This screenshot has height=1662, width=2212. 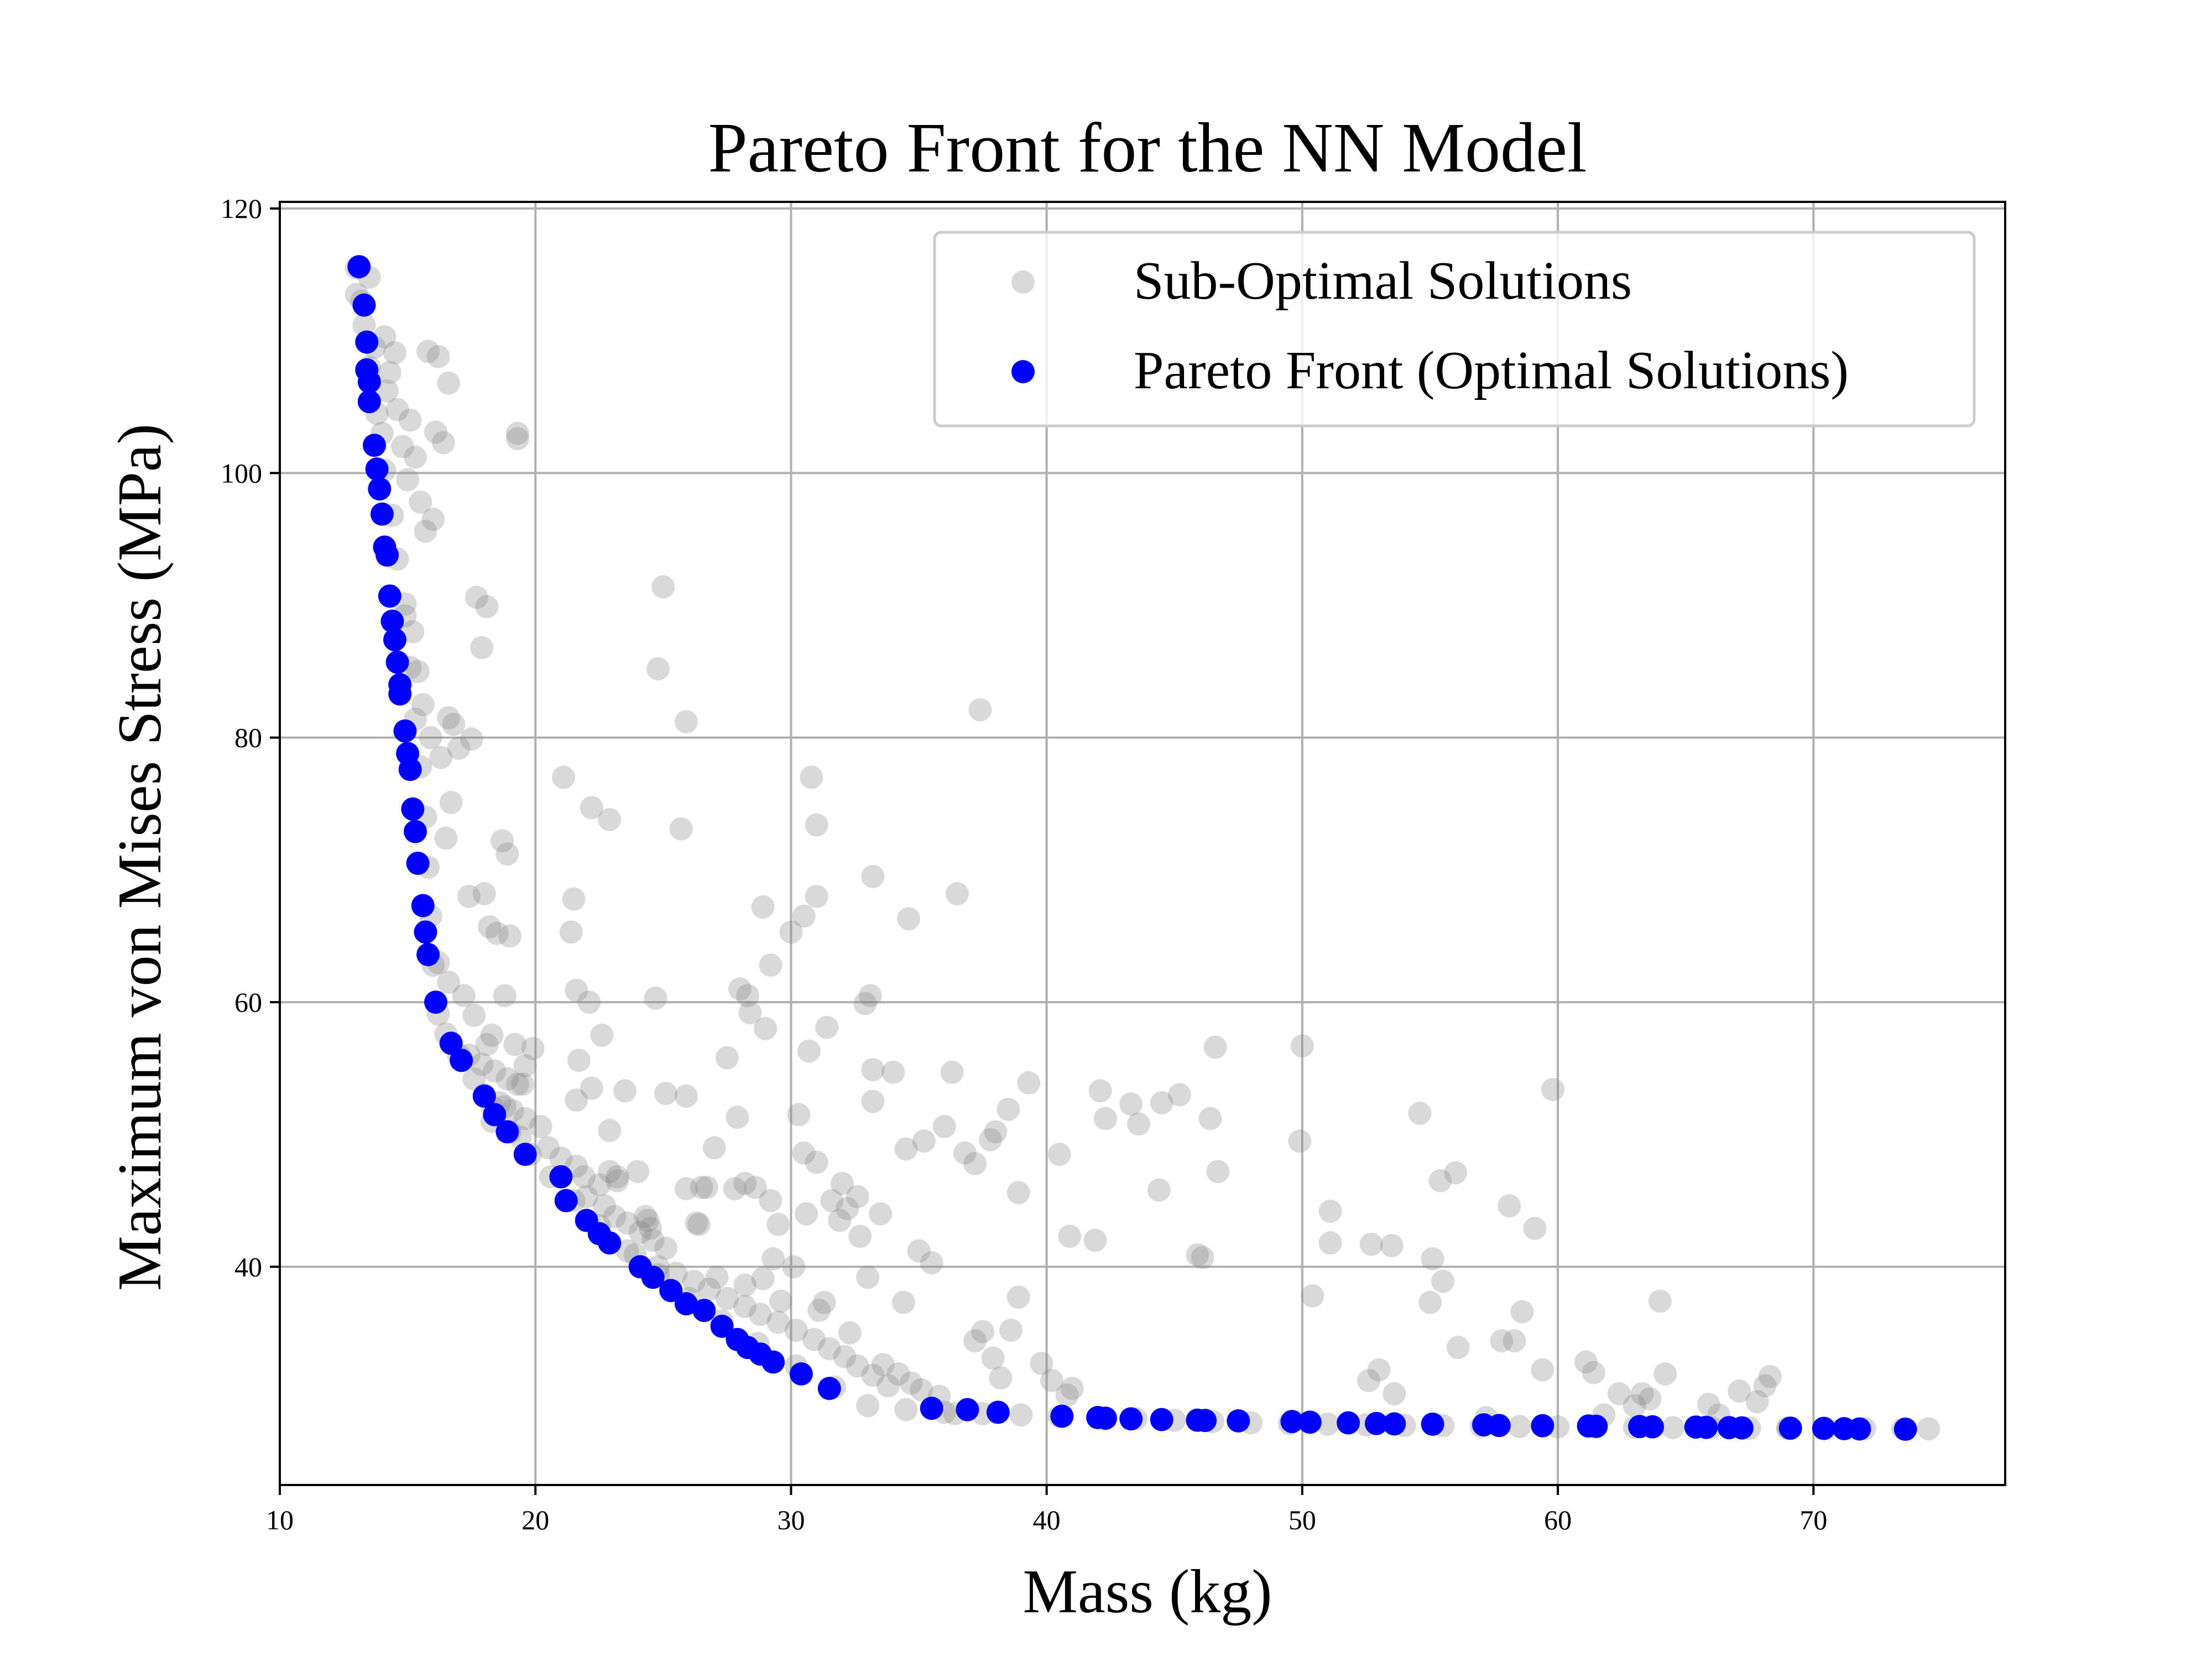 I want to click on y-tick-label: 100, so click(x=242, y=472).